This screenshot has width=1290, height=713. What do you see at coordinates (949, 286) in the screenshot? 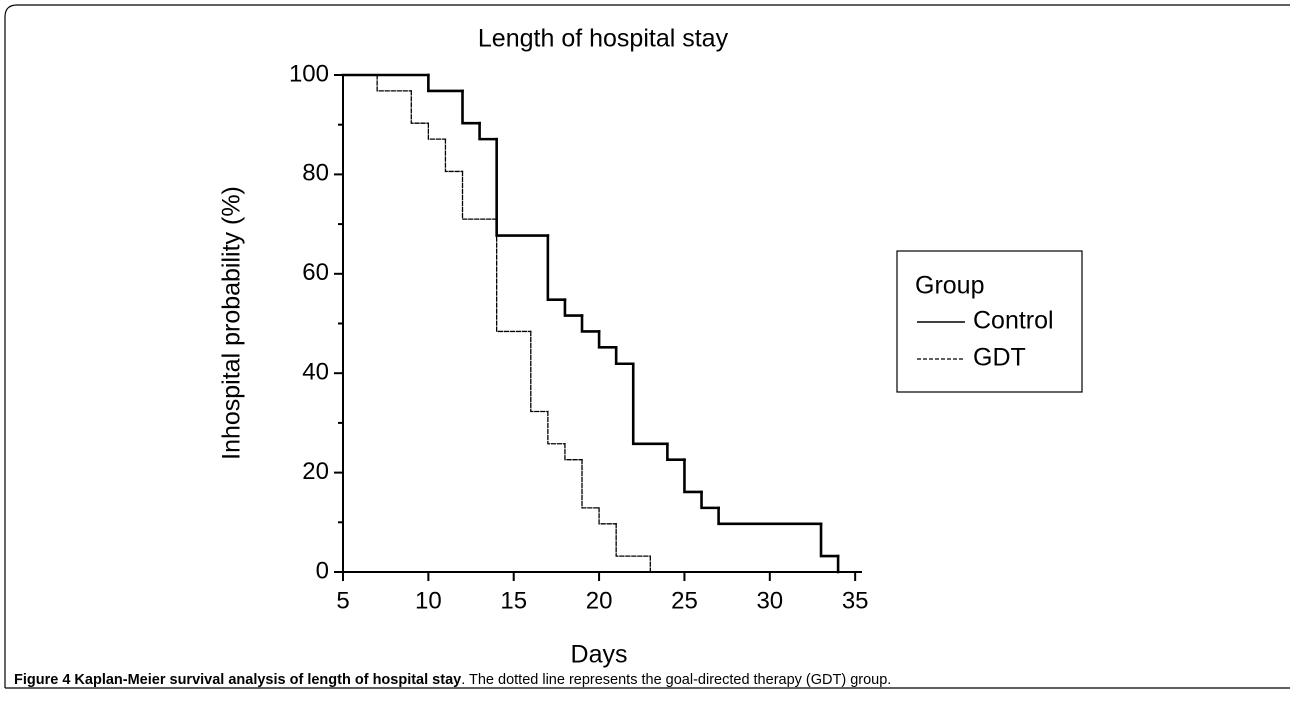
I see `legend-title: Group` at bounding box center [949, 286].